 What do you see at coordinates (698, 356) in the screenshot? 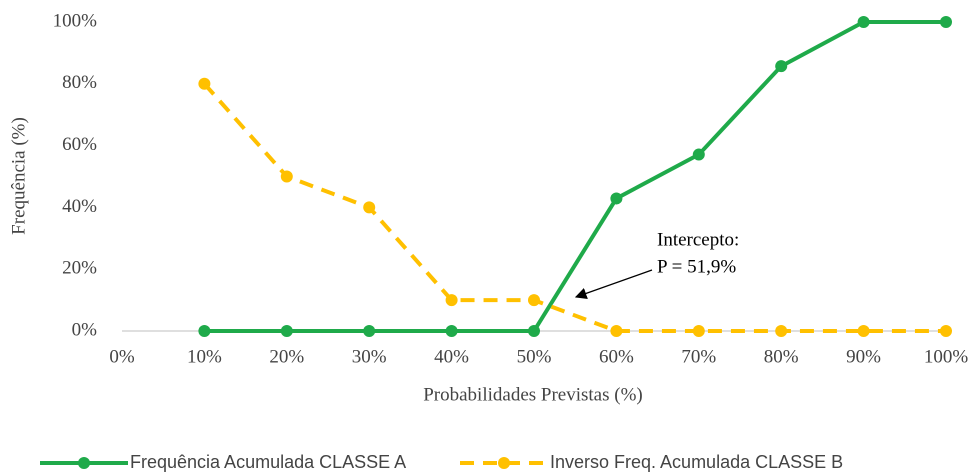
I see `x-tick-label: 70%` at bounding box center [698, 356].